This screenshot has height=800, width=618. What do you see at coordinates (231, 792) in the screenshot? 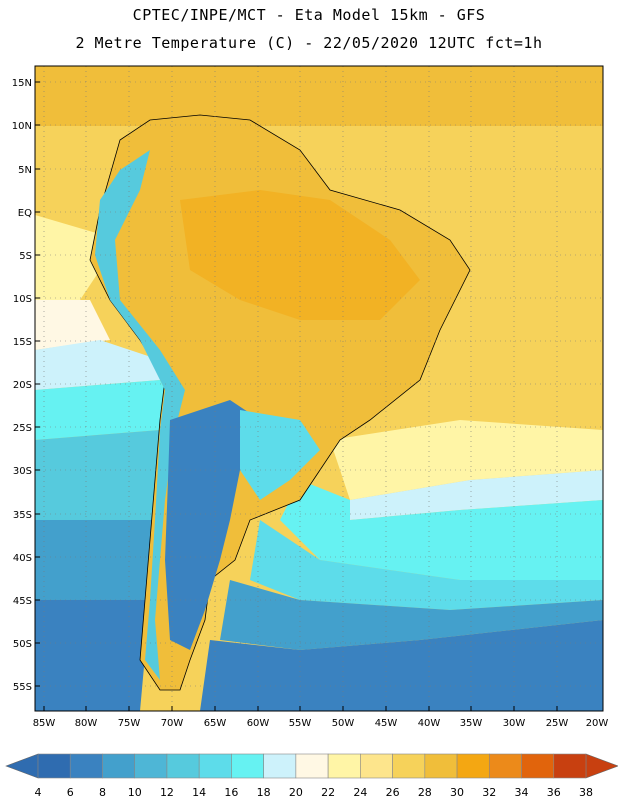
I see `colorbar-label: 16` at bounding box center [231, 792].